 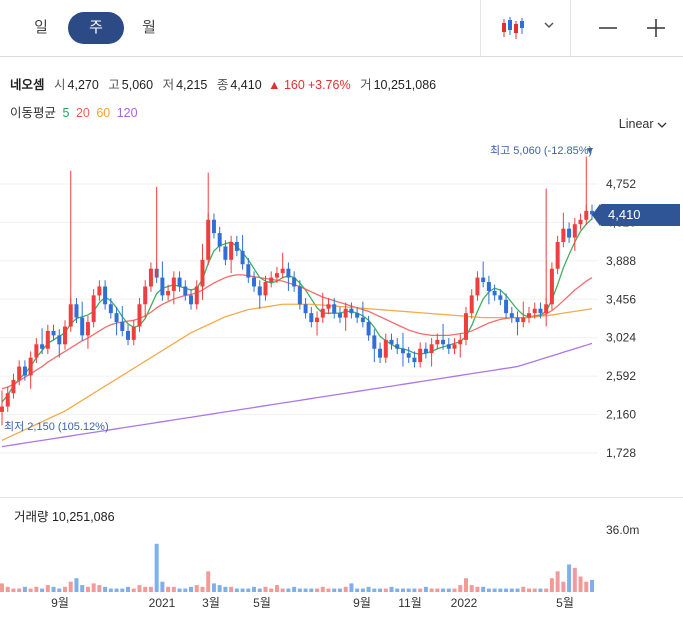 What do you see at coordinates (590, 151) in the screenshot?
I see `high-marker-icon` at bounding box center [590, 151].